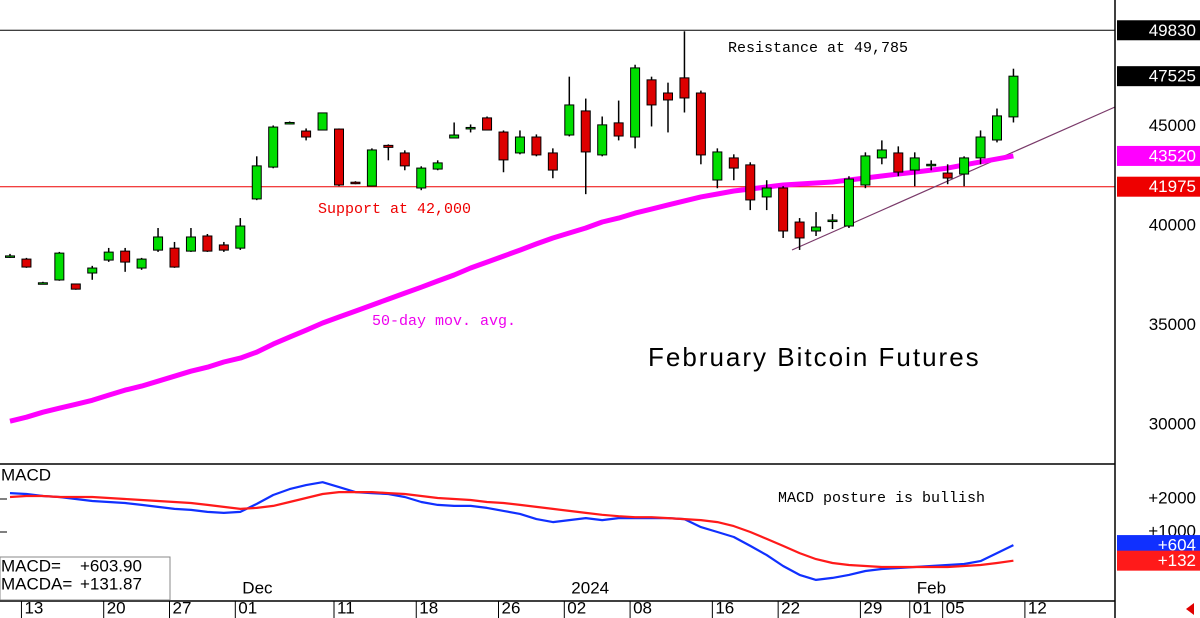  I want to click on panel-title: MACD, so click(26, 474).